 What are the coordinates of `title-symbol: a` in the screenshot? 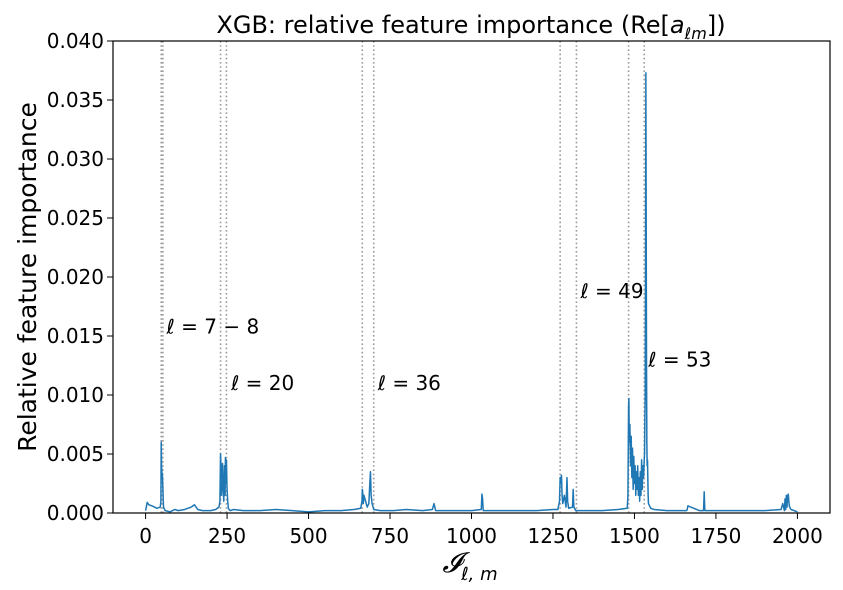 It's located at (677, 25).